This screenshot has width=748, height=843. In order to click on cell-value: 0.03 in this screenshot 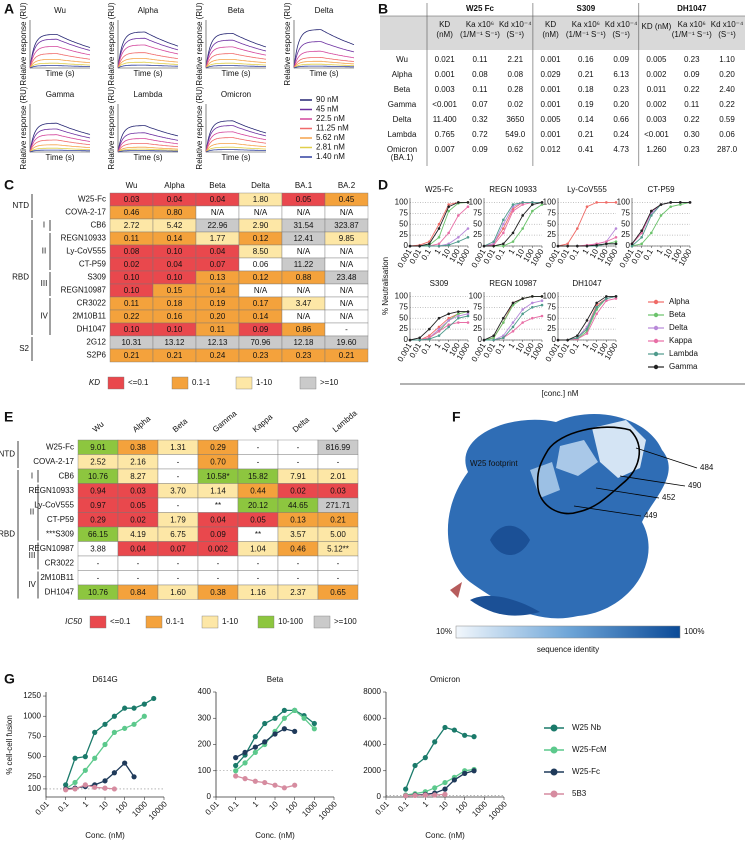, I will do `click(132, 199)`.